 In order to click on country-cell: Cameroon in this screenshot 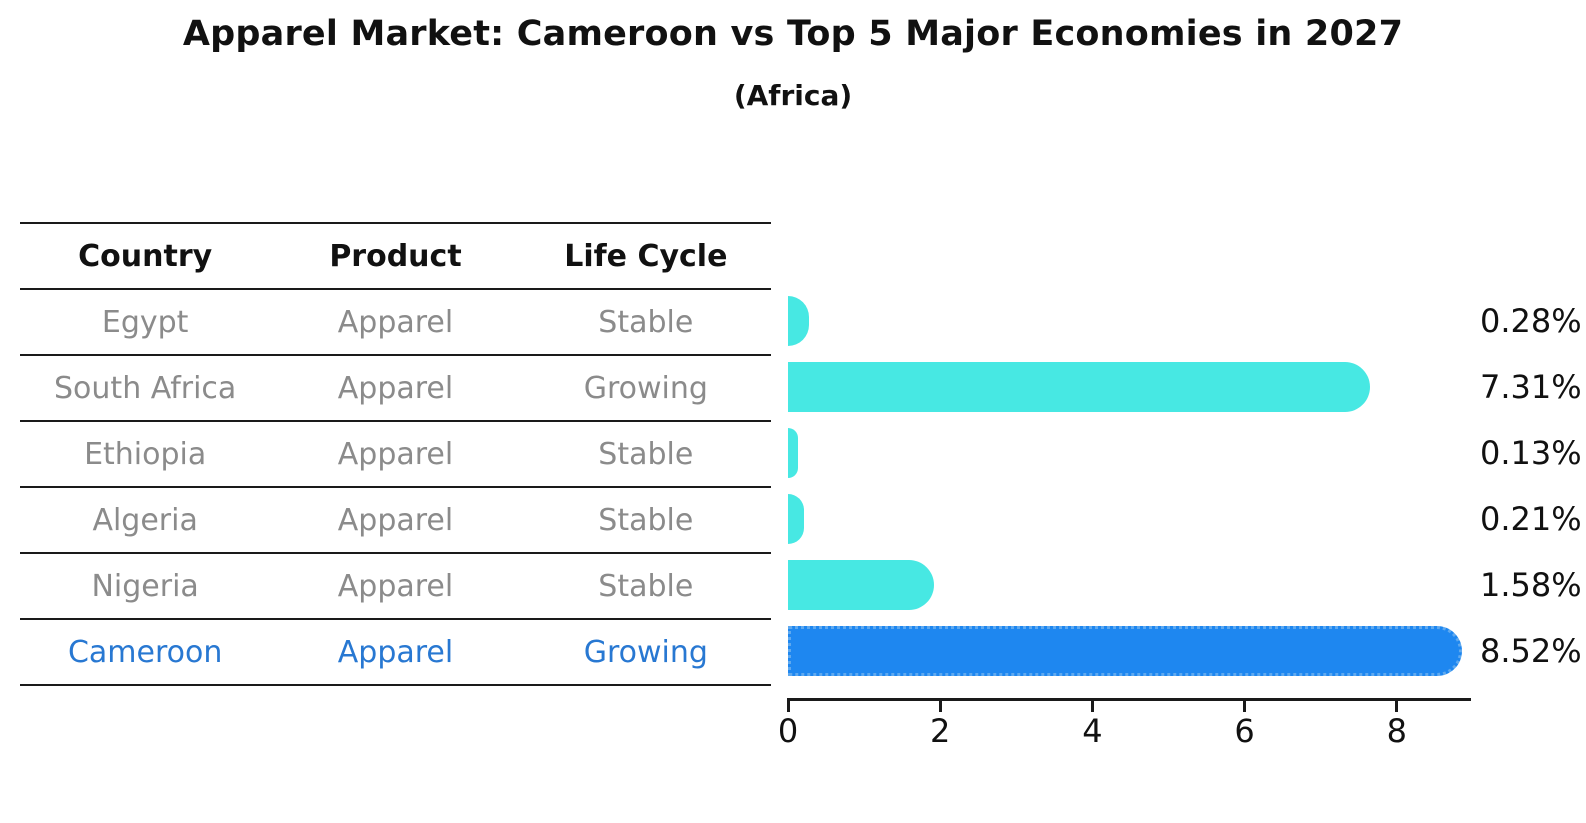, I will do `click(145, 652)`.